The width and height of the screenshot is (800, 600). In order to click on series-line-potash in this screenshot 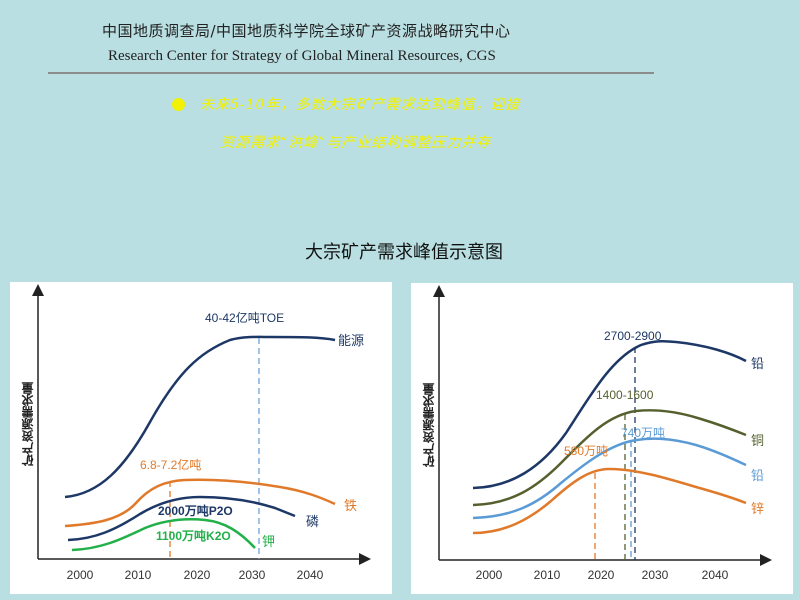, I will do `click(163, 535)`.